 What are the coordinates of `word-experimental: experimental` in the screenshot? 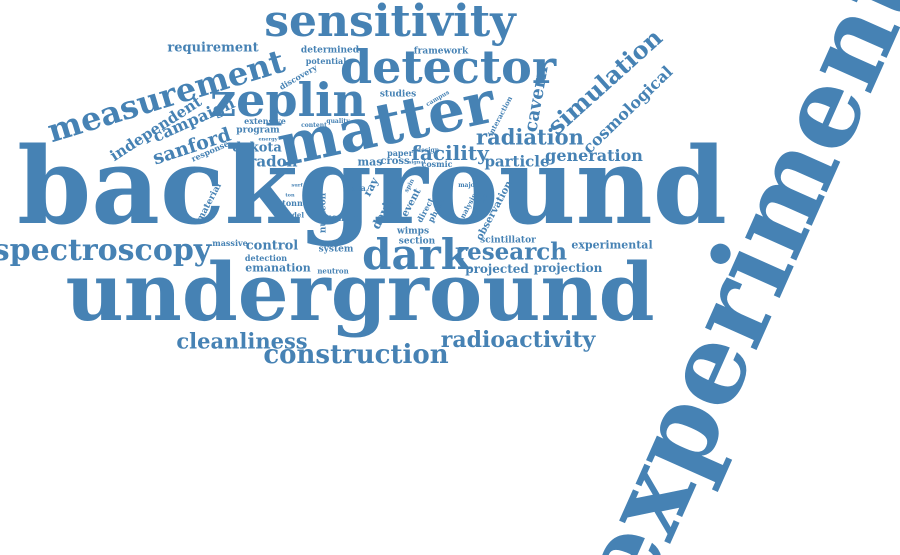 It's located at (612, 245).